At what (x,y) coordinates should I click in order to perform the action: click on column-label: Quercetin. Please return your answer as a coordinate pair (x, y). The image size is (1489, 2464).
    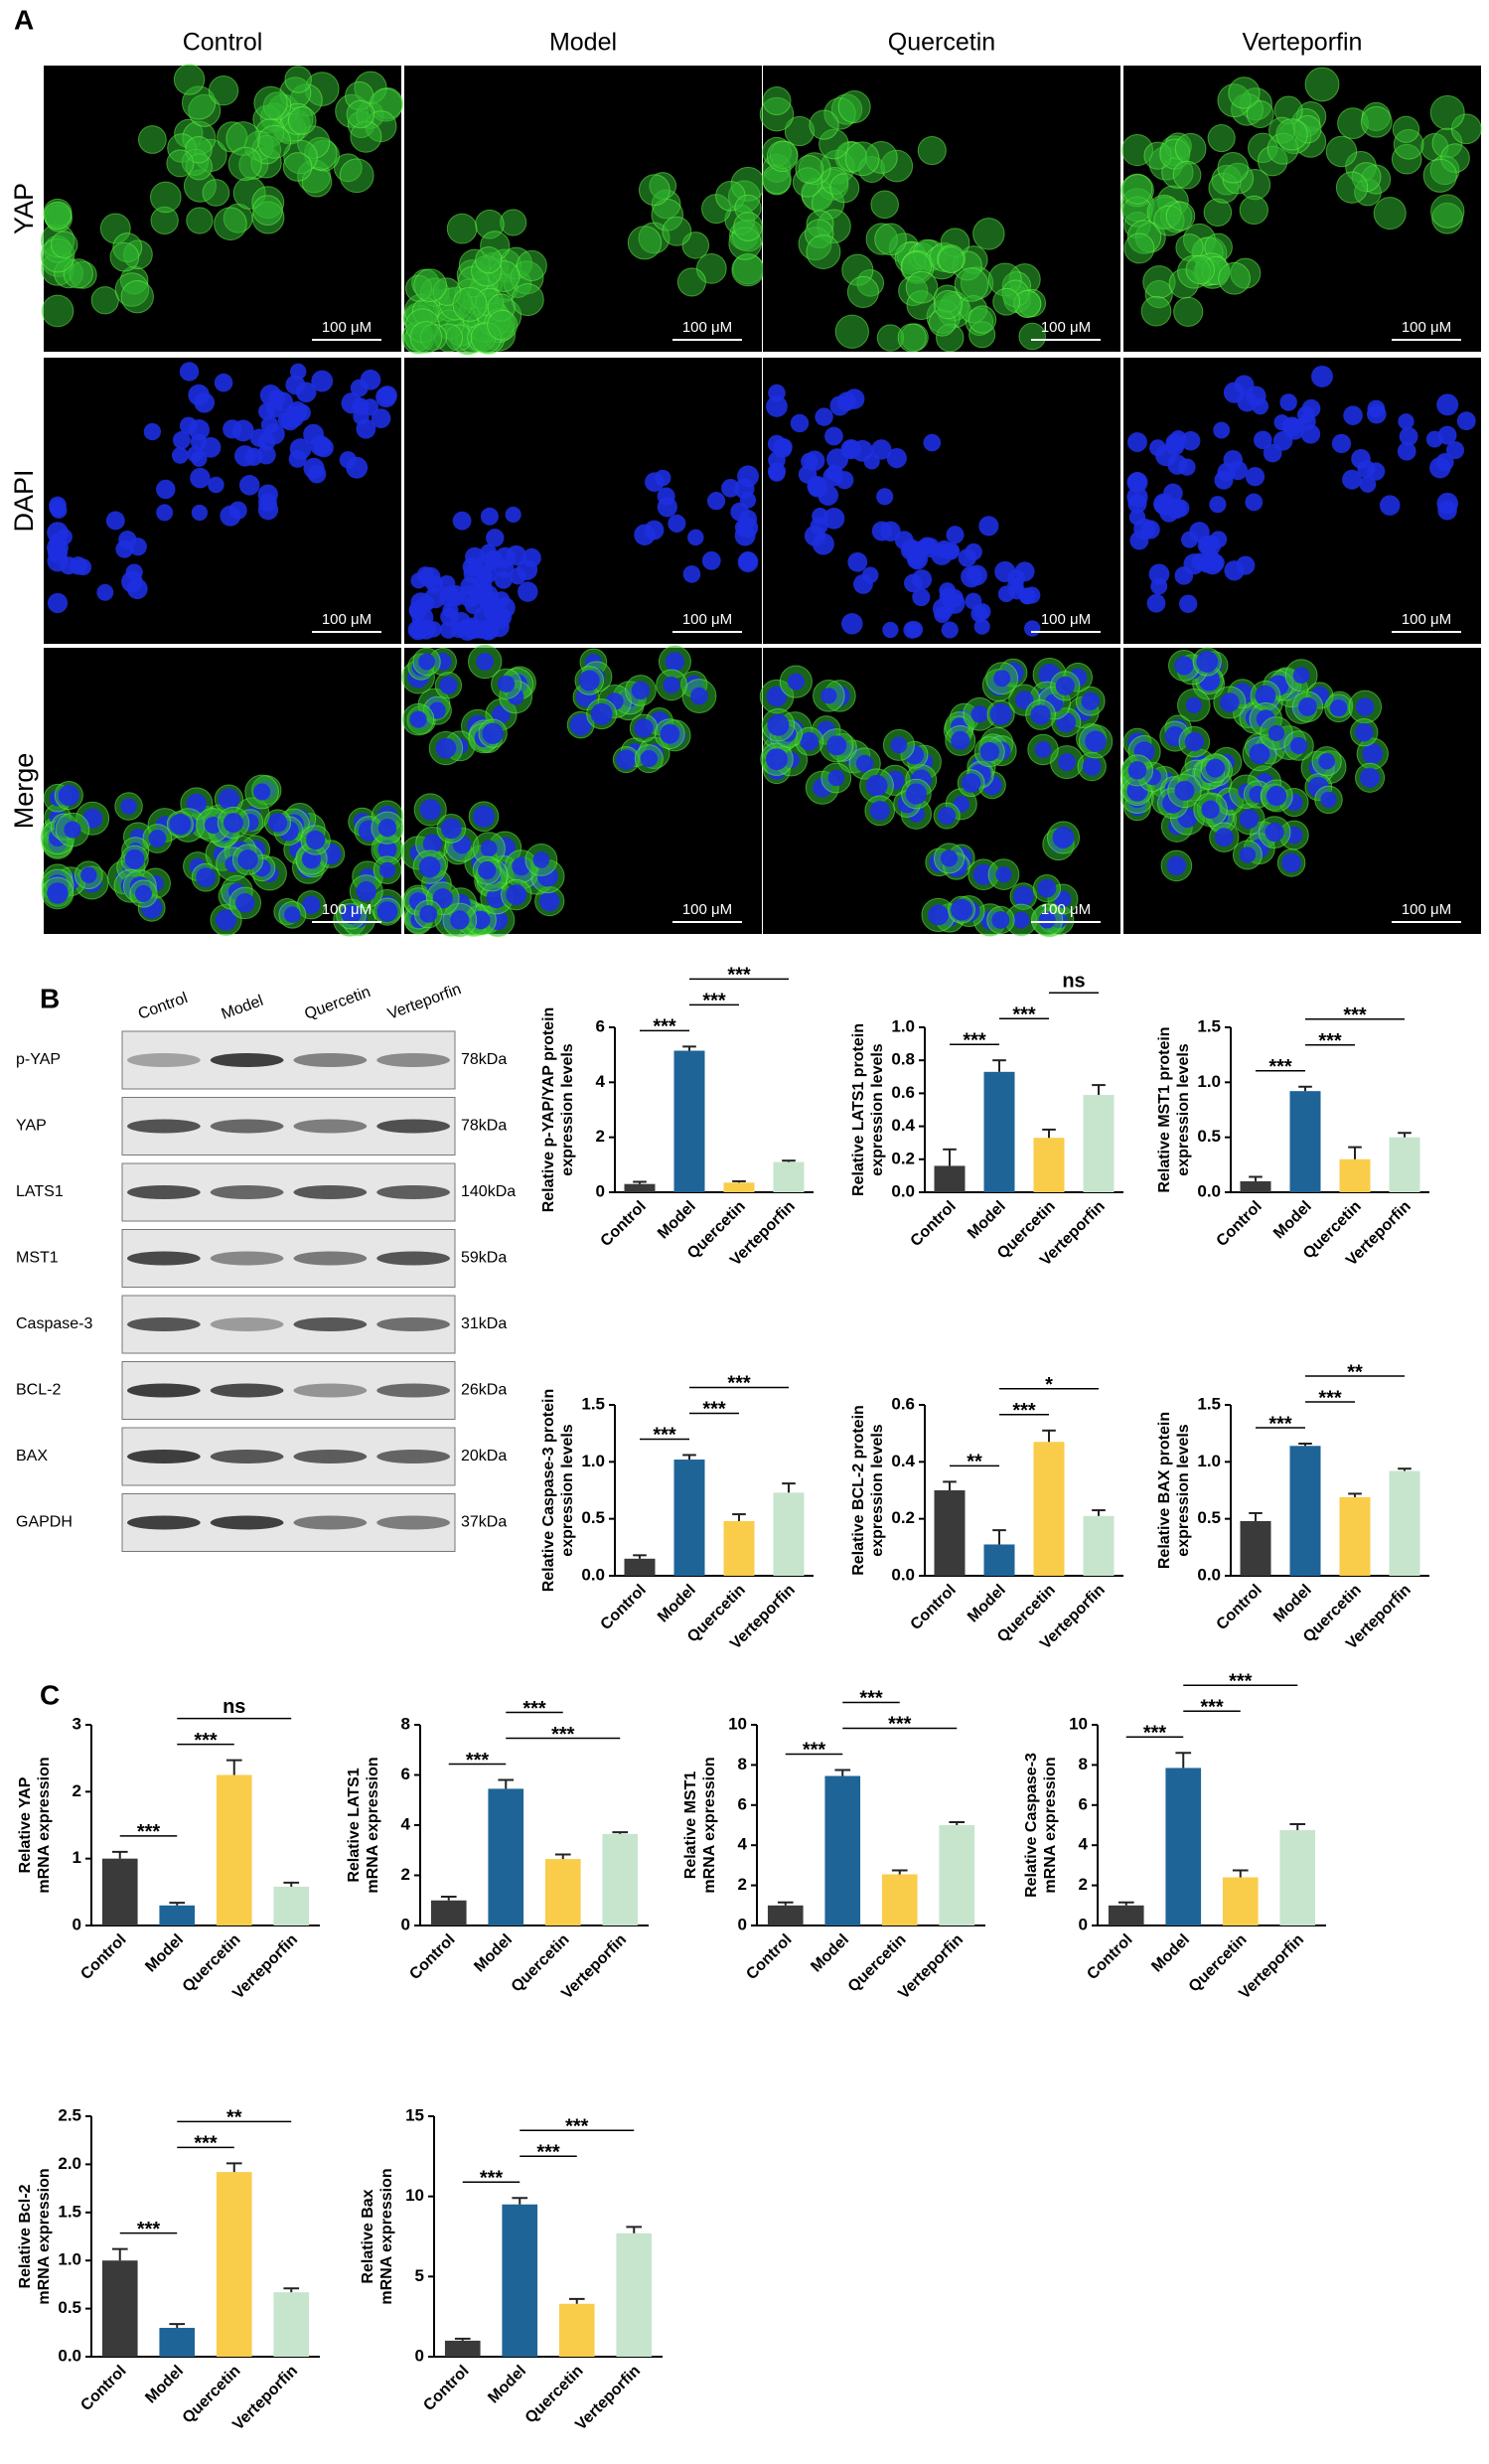
    Looking at the image, I should click on (941, 43).